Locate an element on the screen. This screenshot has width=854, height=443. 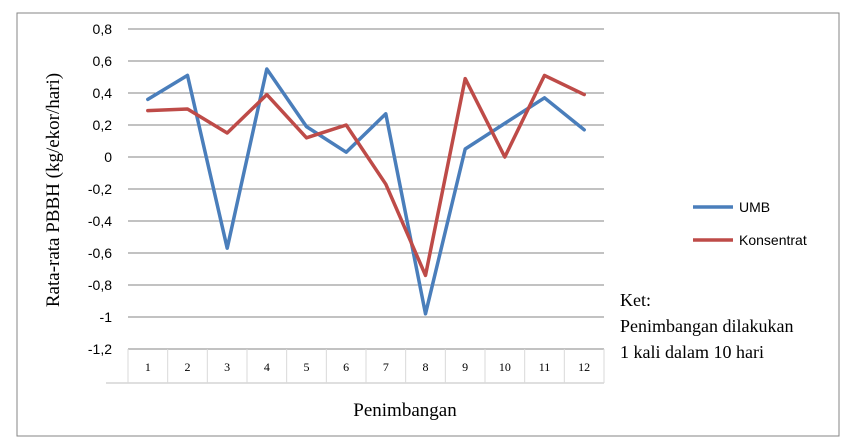
x-tick-label: 2 is located at coordinates (188, 367).